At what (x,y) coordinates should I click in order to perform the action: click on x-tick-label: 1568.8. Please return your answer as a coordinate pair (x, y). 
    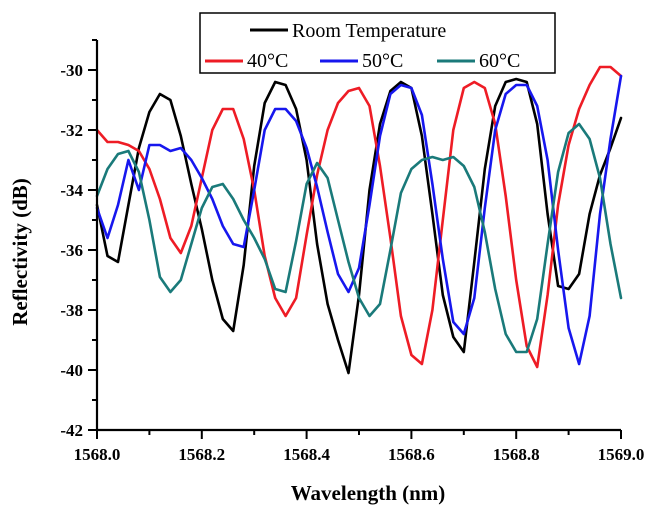
    Looking at the image, I should click on (516, 454).